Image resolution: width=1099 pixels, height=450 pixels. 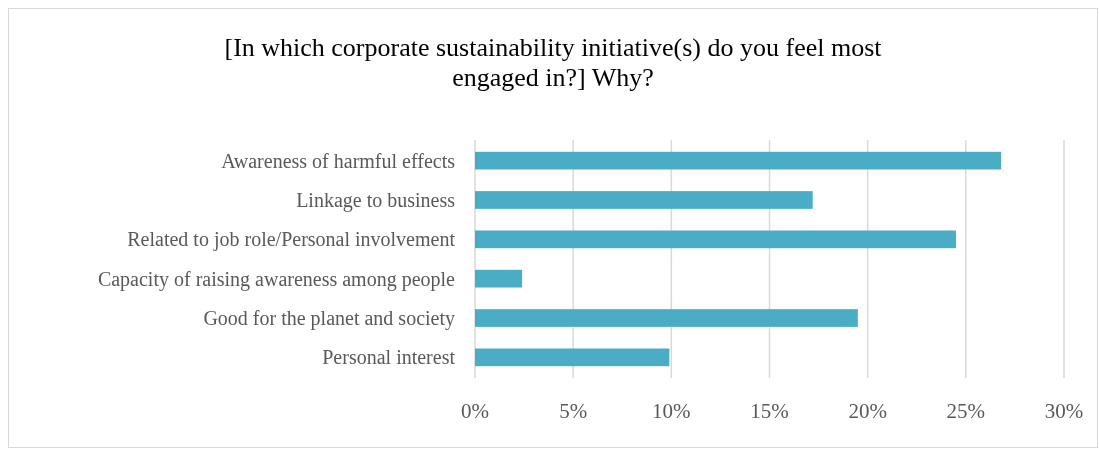 I want to click on y-tick-label: Related to job role/Personal involvement, so click(x=291, y=240).